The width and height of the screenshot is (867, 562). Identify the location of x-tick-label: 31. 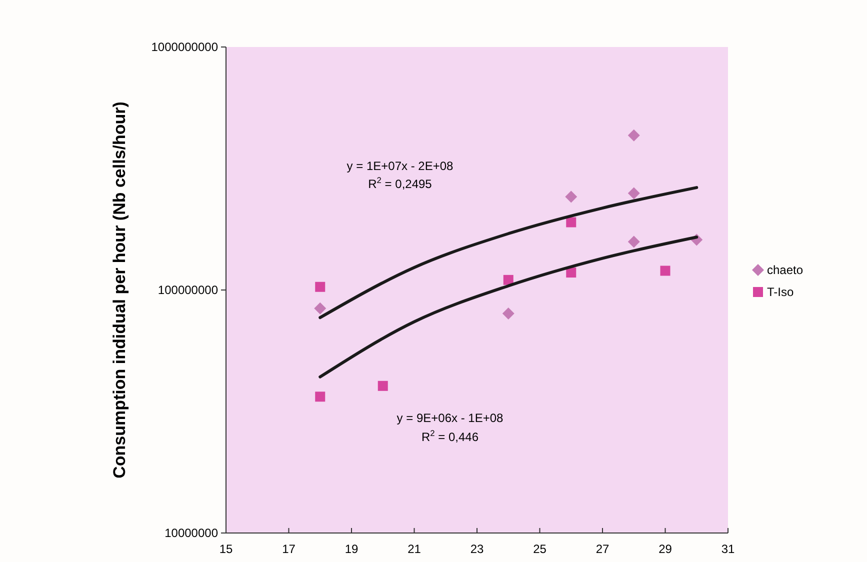
(728, 549).